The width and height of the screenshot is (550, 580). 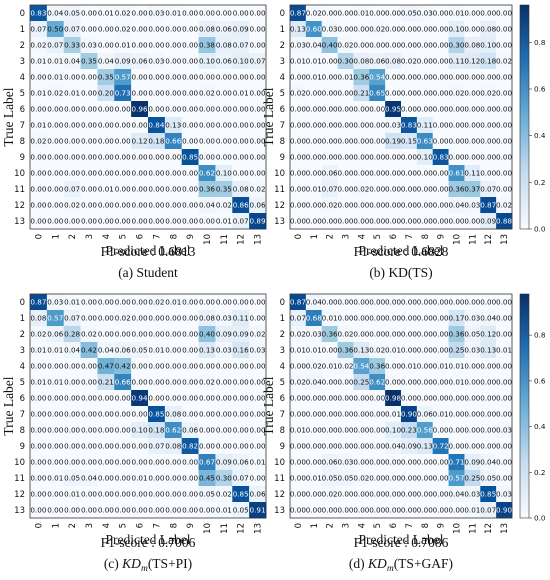 What do you see at coordinates (282, 415) in the screenshot?
I see `y-tick-label: 7` at bounding box center [282, 415].